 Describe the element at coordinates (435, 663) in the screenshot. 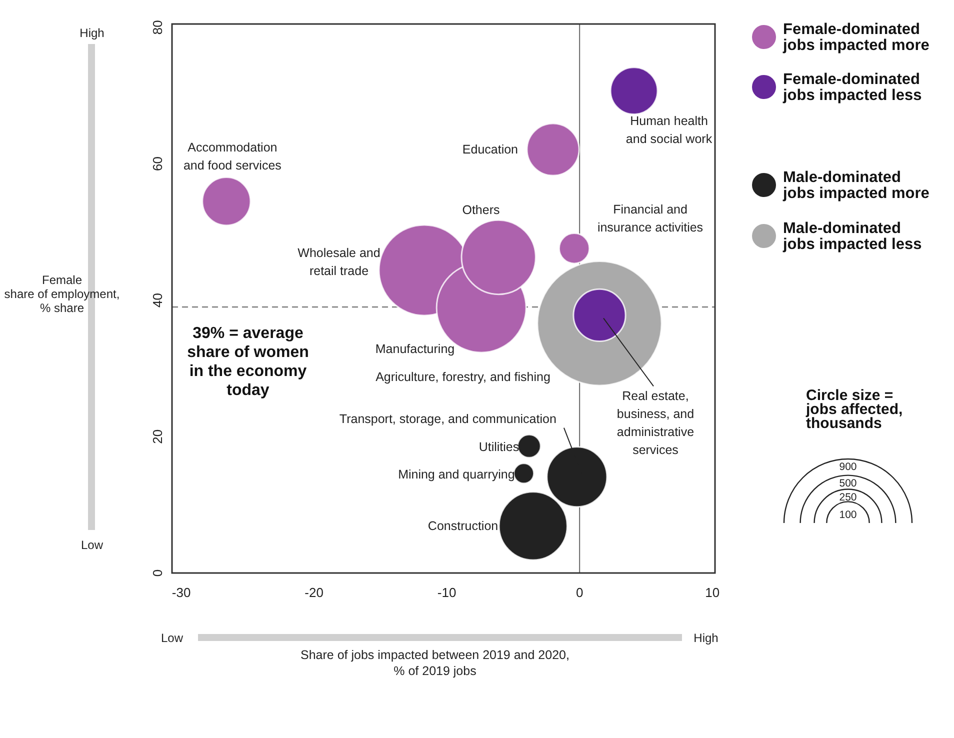

I see `x-axis-title: Share of jobs impacted between 2019 and 2020, % of 2019 jobs` at that location.